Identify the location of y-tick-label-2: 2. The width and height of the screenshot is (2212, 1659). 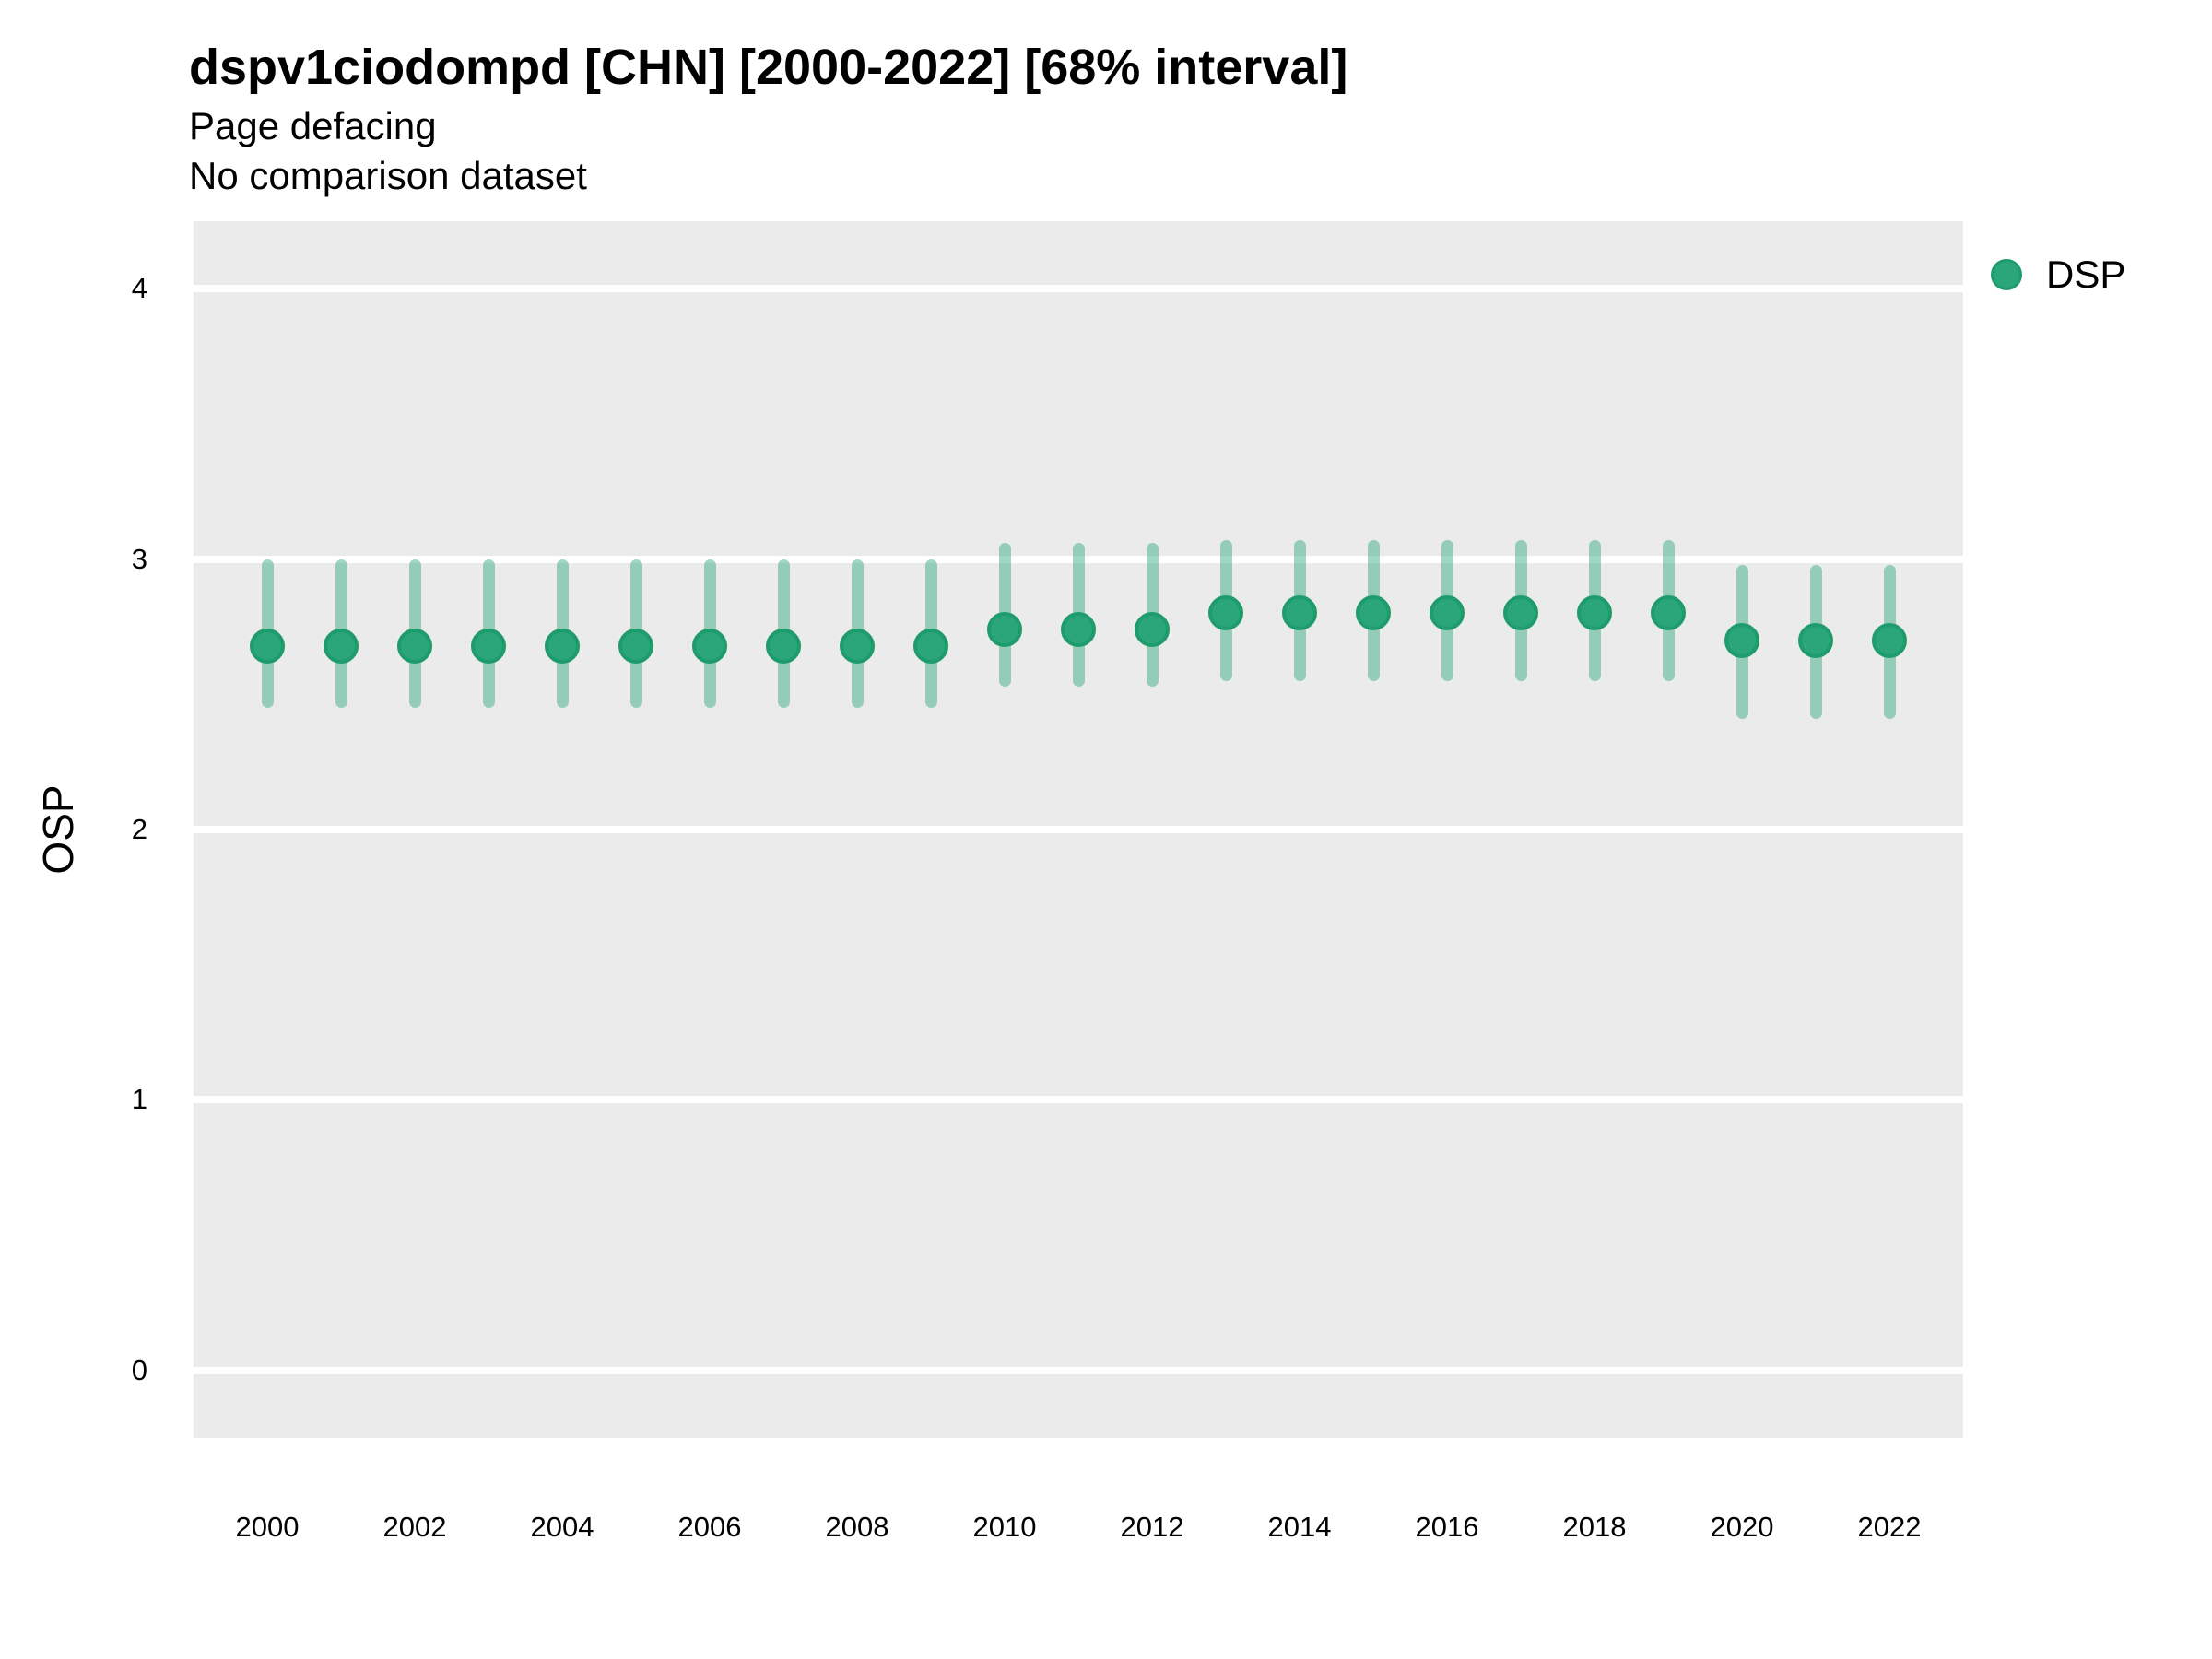
(139, 829).